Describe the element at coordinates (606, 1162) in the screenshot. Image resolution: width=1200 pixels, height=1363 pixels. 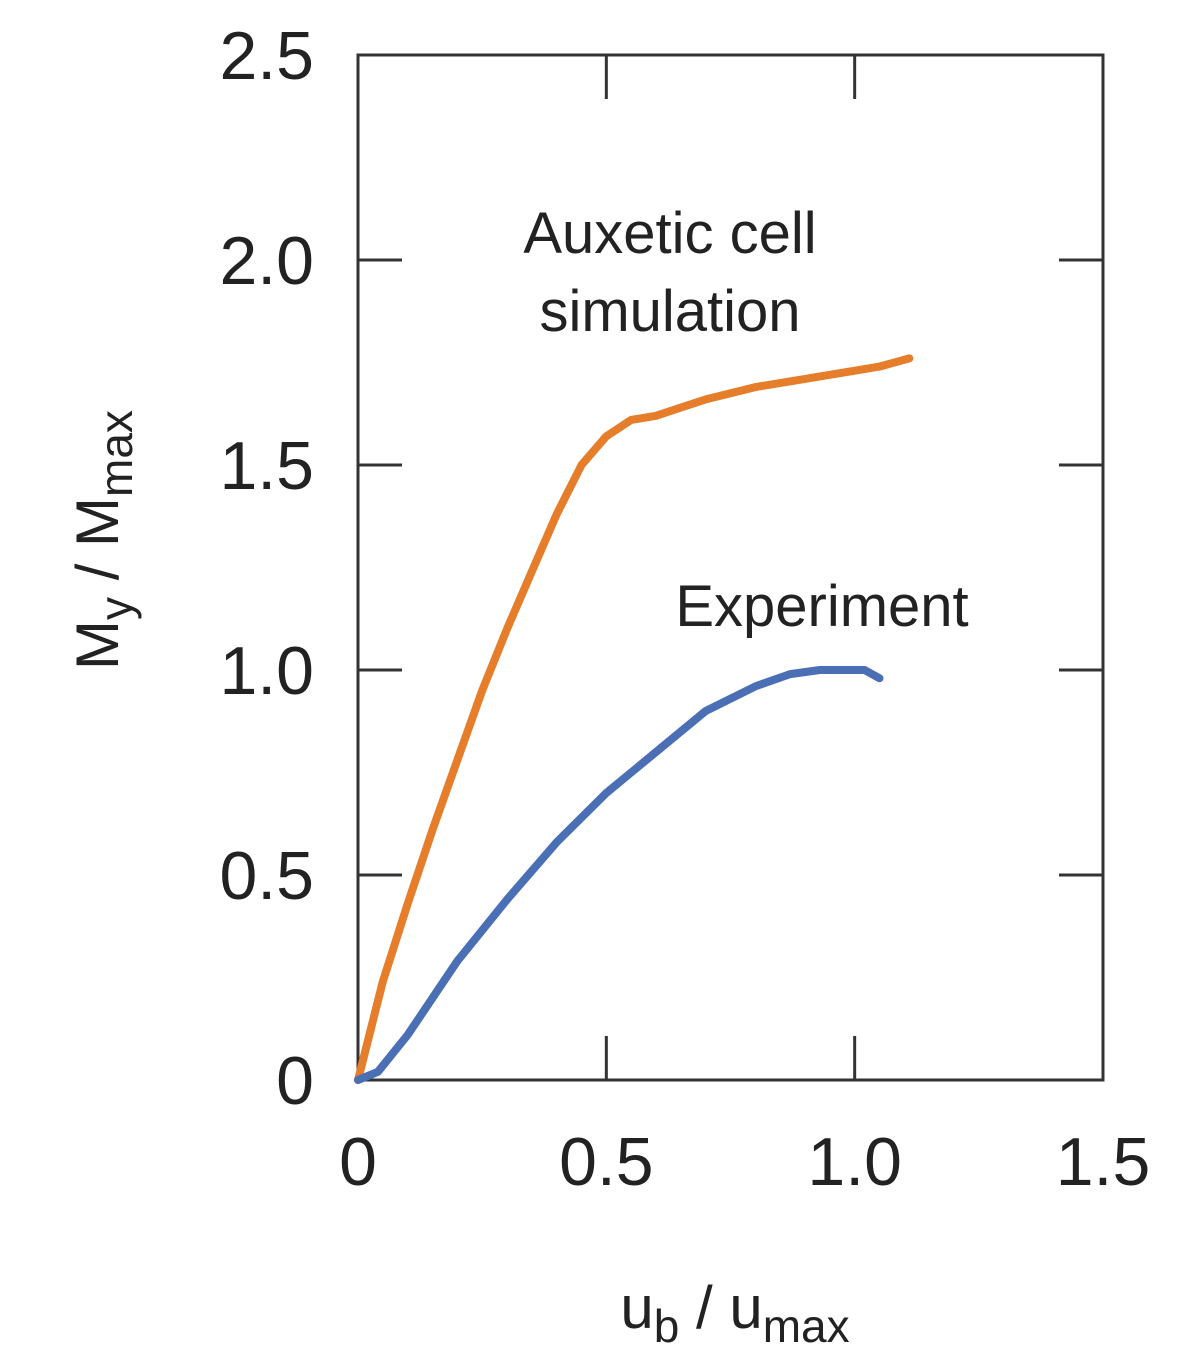
I see `x-tick-label: 0.5` at that location.